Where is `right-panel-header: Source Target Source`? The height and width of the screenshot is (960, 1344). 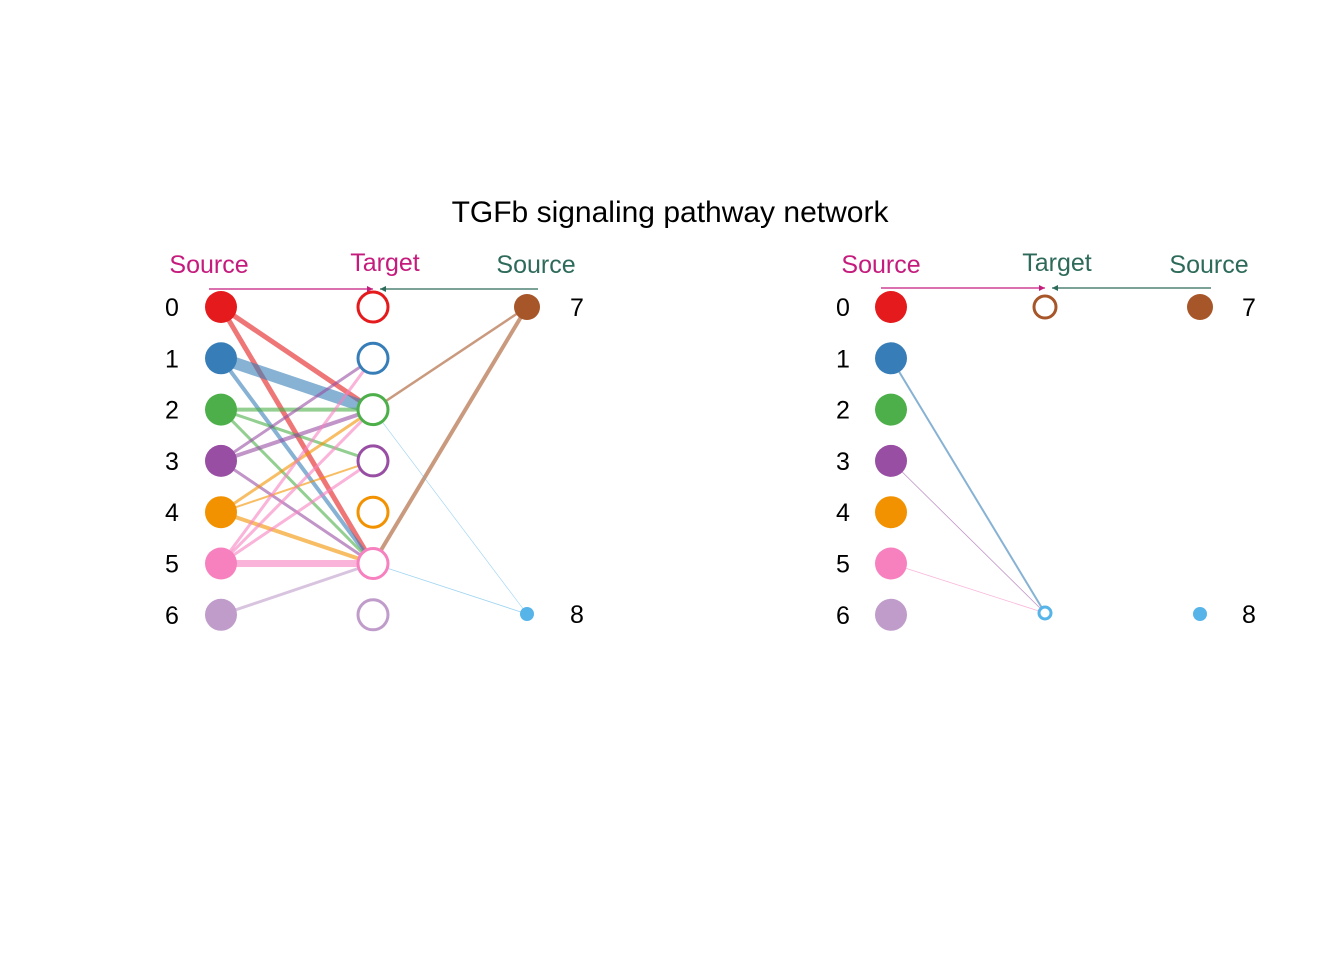 right-panel-header: Source Target Source is located at coordinates (1045, 270).